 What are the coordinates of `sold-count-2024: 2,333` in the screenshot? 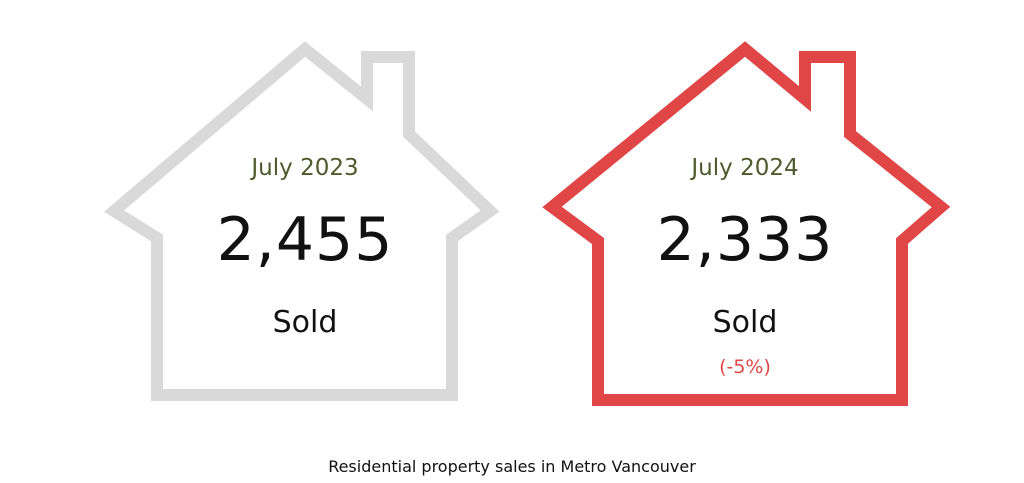 It's located at (745, 240).